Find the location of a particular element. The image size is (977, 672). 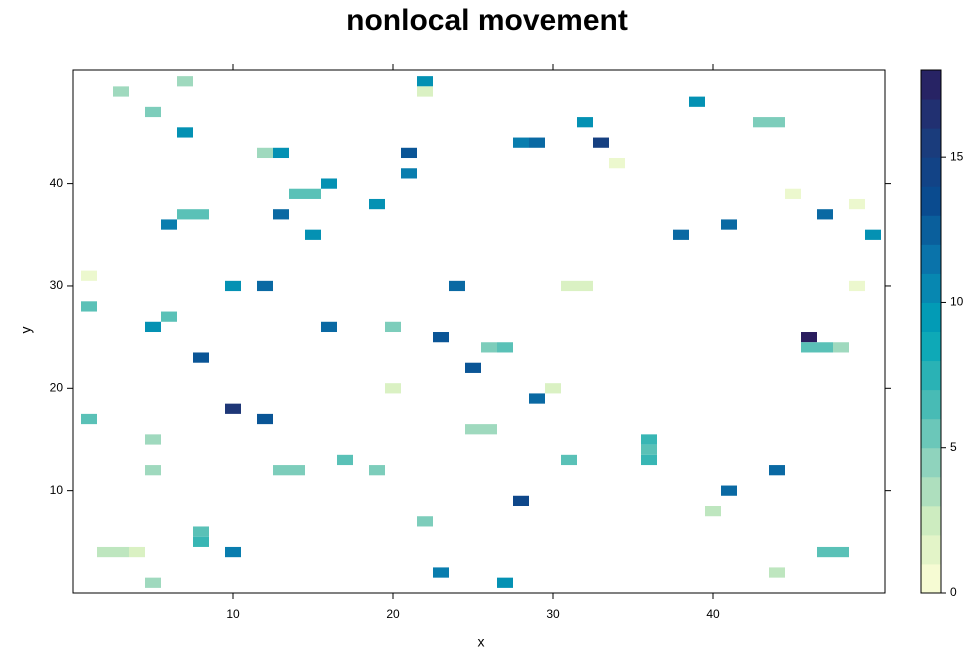

color-key: 0 5 10 15 is located at coordinates (942, 334).